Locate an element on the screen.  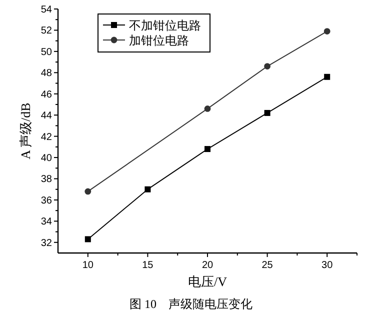
x-axis-title: 电压/V is located at coordinates (208, 281).